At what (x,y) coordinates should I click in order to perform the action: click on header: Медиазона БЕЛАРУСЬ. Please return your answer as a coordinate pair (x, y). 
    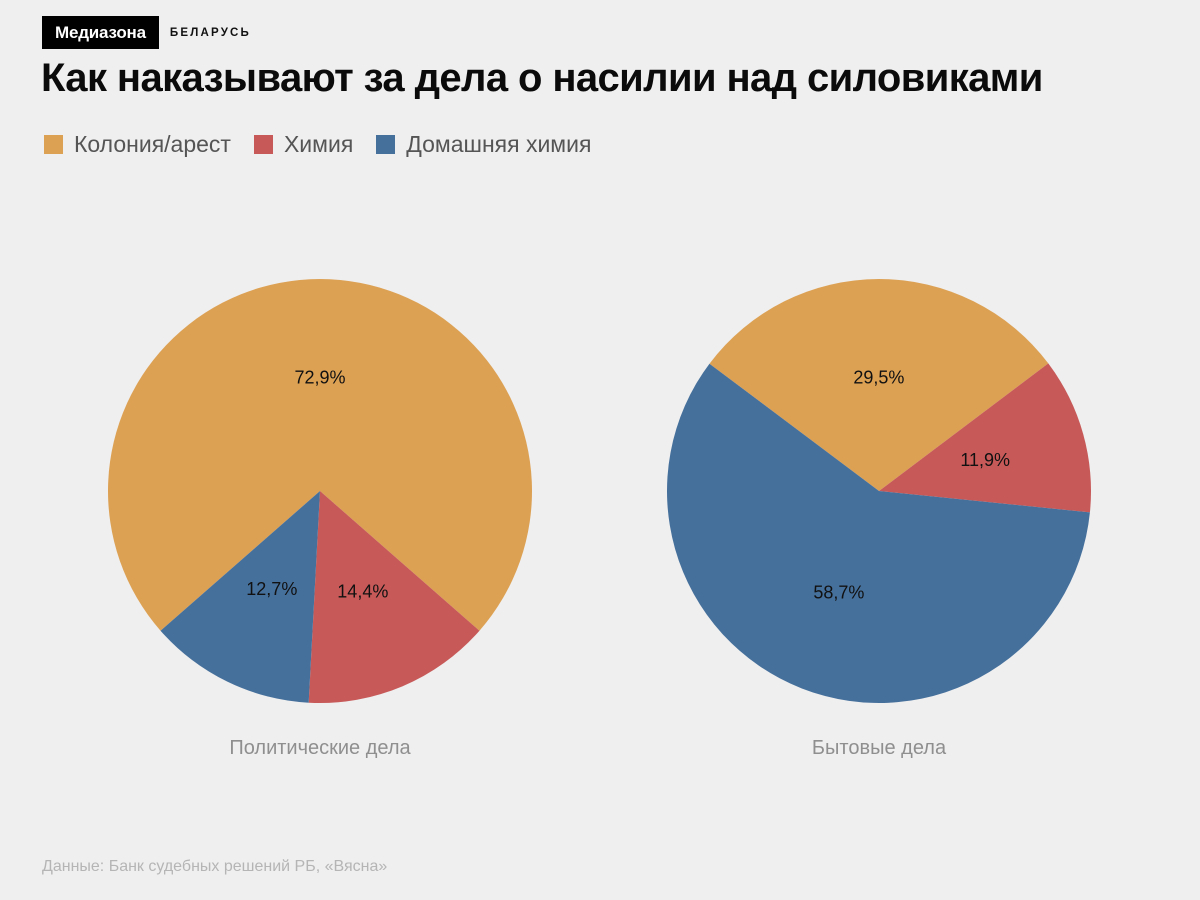
    Looking at the image, I should click on (146, 32).